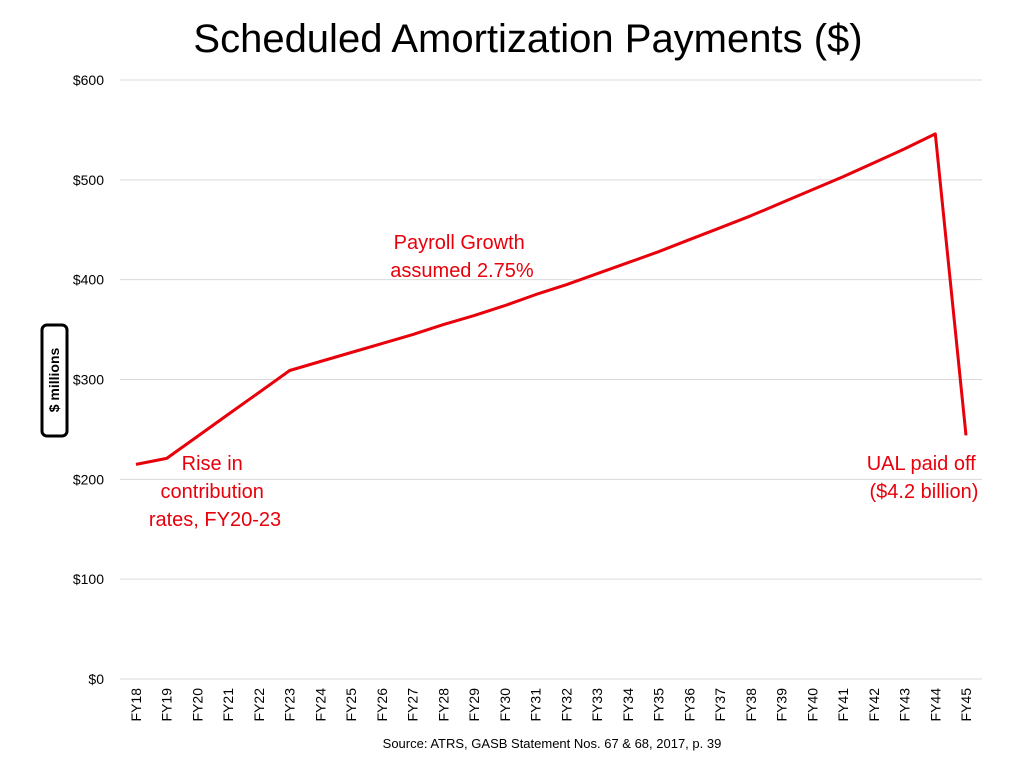  I want to click on x-tick-label: FY26, so click(382, 705).